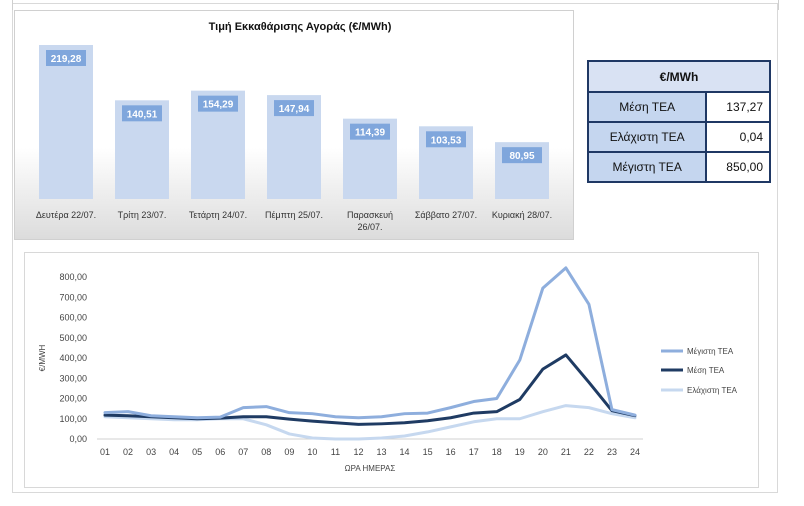 The image size is (804, 506). What do you see at coordinates (738, 107) in the screenshot?
I see `stats-value-avg: 137,27` at bounding box center [738, 107].